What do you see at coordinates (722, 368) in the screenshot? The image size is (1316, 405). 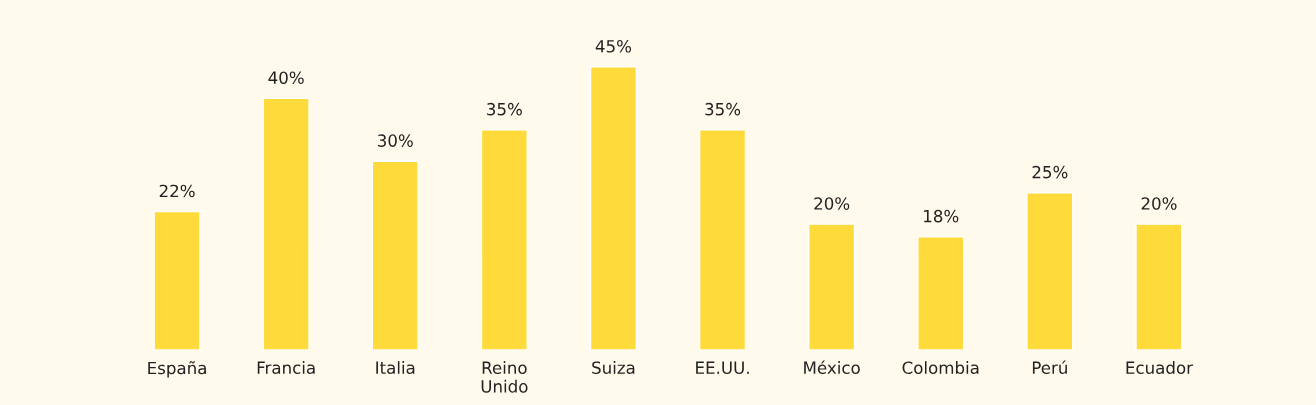 I see `x-tick-label: EE.UU.` at bounding box center [722, 368].